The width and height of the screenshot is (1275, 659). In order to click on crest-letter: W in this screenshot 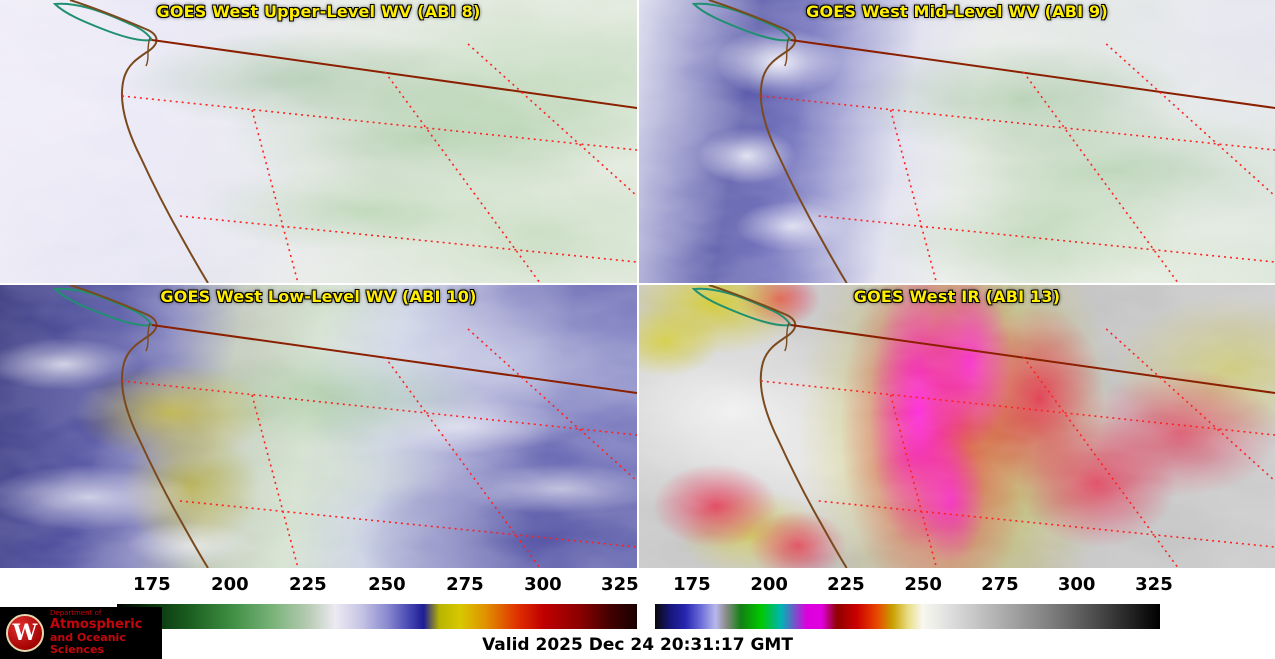, I will do `click(25, 633)`.